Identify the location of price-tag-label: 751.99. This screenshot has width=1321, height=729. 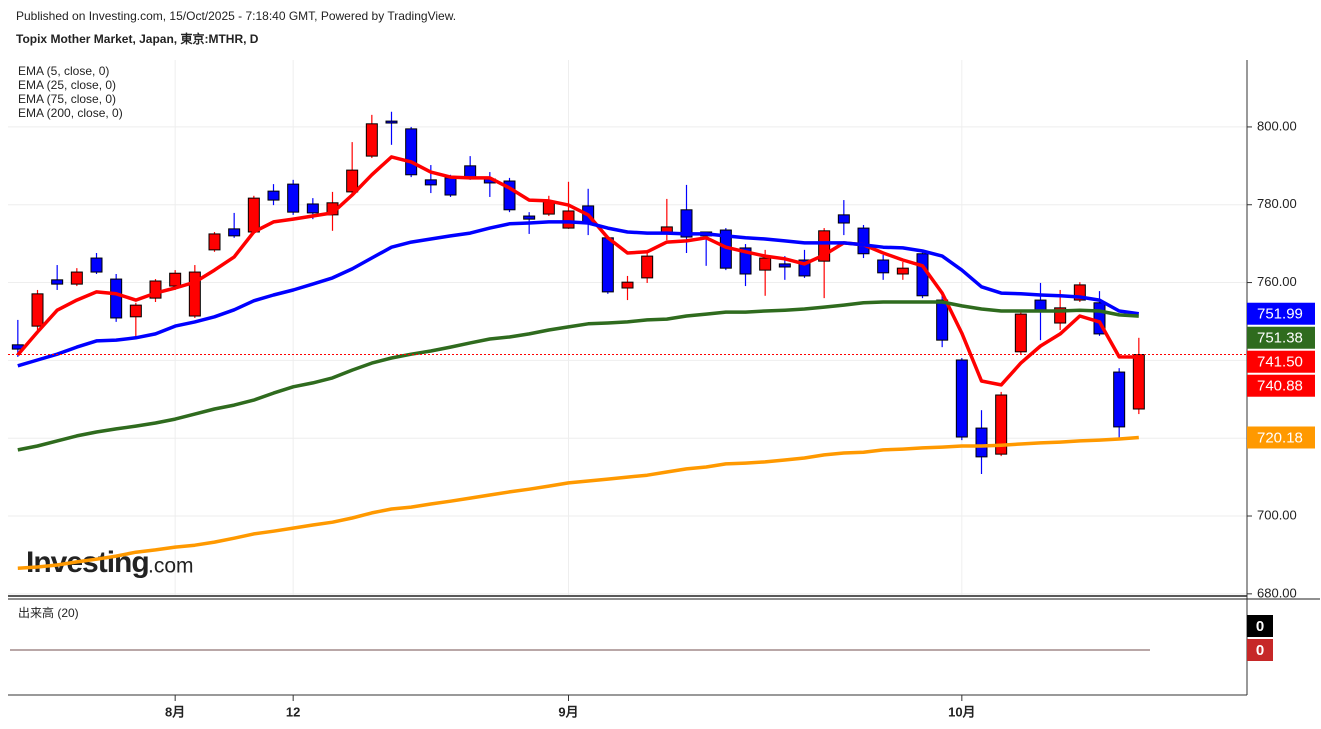
(1280, 314).